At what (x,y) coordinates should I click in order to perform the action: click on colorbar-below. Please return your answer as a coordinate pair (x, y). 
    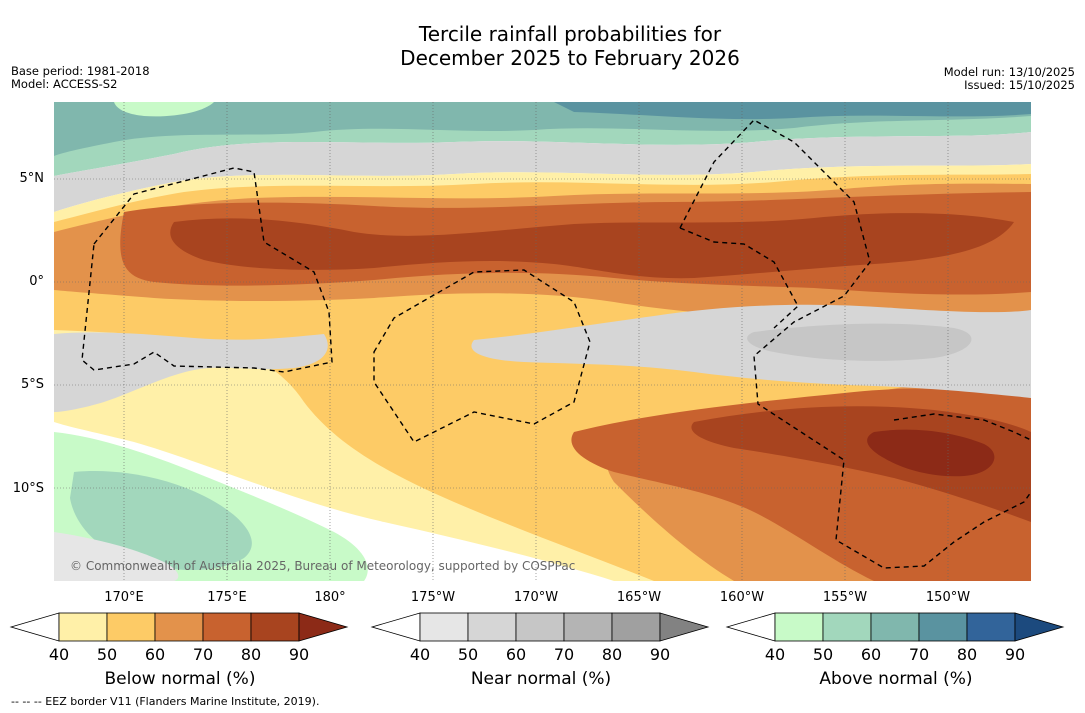
    Looking at the image, I should click on (179, 627).